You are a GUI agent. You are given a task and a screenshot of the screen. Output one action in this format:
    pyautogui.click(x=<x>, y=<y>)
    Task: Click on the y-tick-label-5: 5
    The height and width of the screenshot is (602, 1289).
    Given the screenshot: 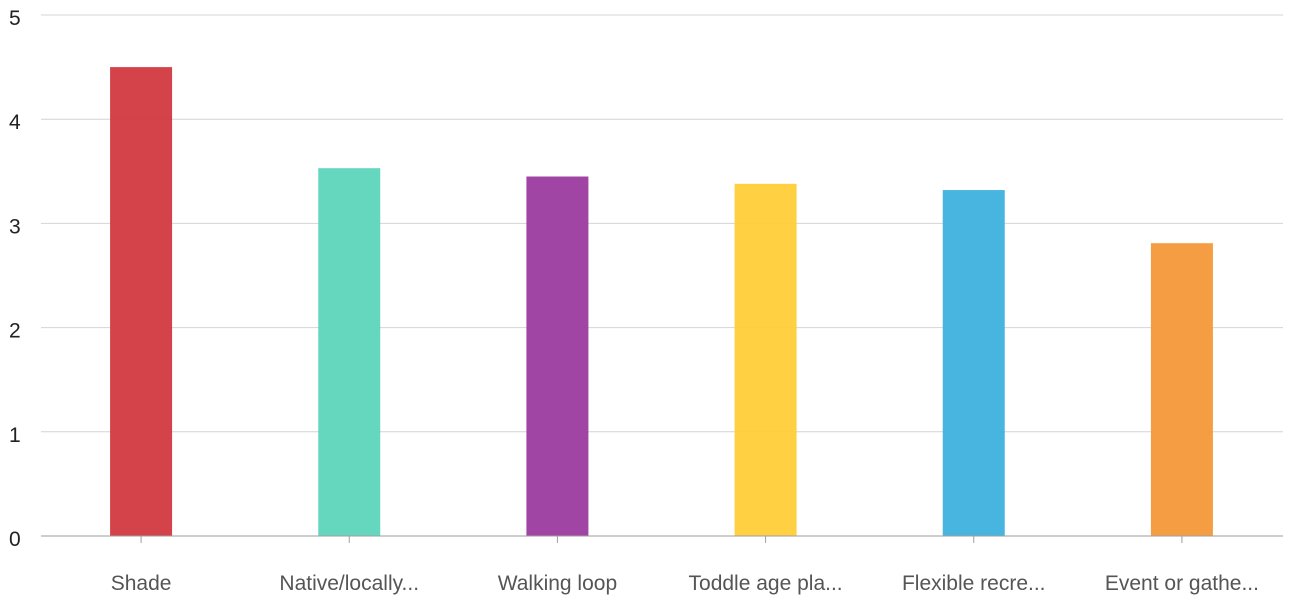 What is the action you would take?
    pyautogui.click(x=15, y=18)
    